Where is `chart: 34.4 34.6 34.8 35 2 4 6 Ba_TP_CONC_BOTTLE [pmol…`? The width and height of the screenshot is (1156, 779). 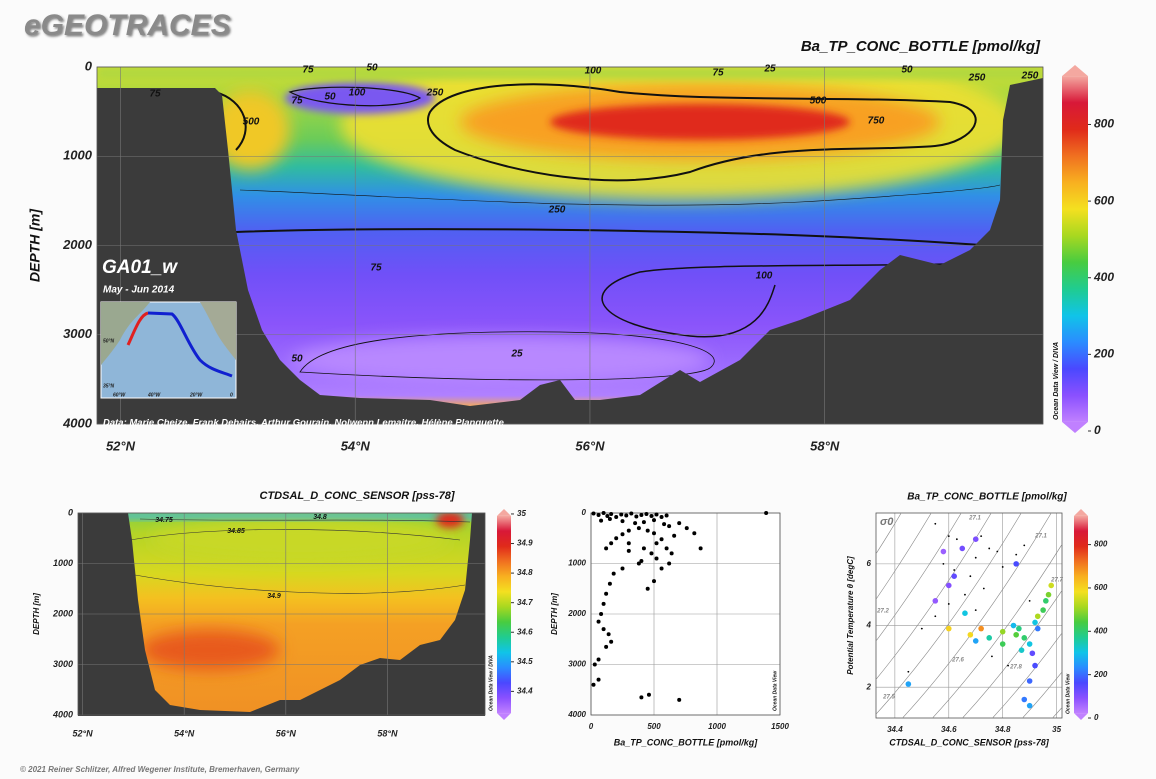
chart: 34.4 34.6 34.8 35 2 4 6 Ba_TP_CONC_BOTTLE [pmol… is located at coordinates (977, 620).